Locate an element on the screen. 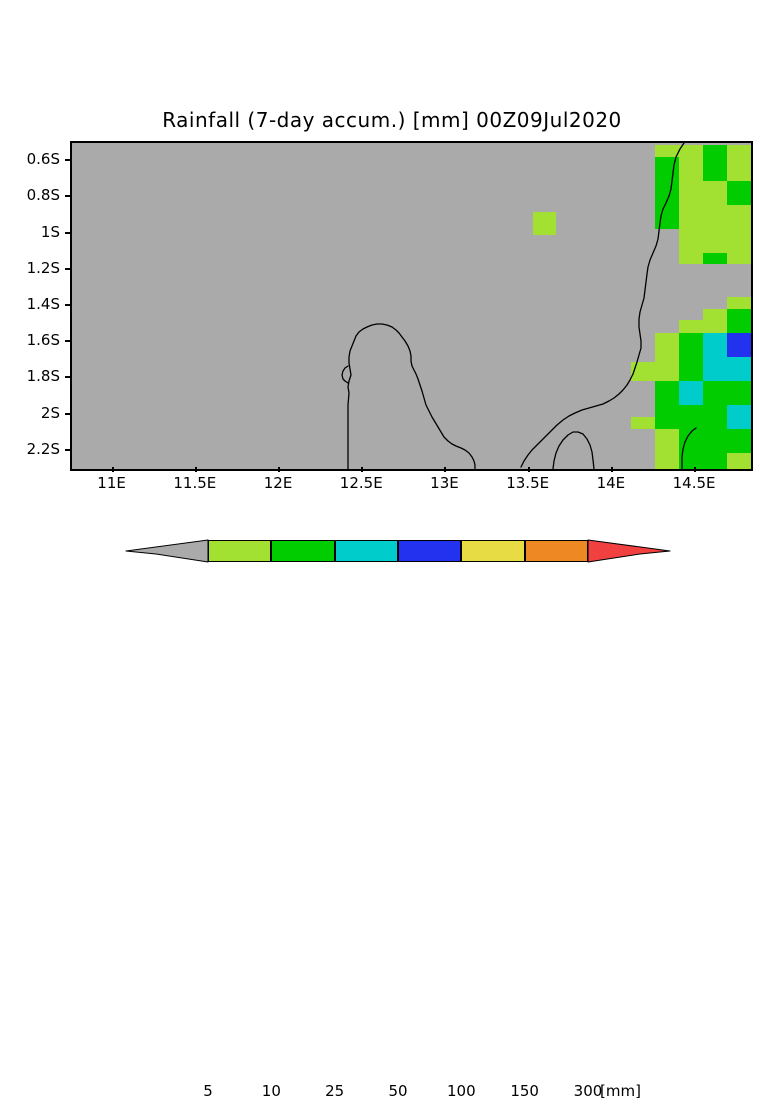 The image size is (784, 1100). colorbar-tick-label: 300 is located at coordinates (588, 1091).